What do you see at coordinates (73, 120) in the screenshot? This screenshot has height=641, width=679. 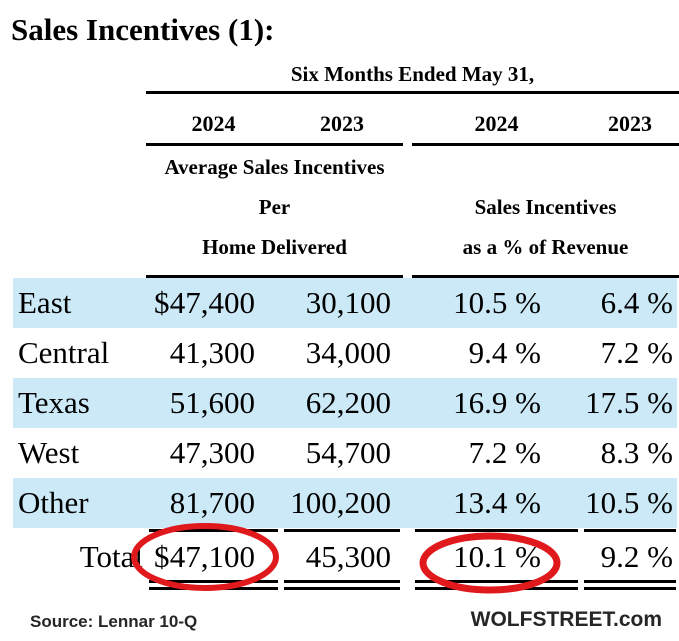 I see `year-header-spacer` at bounding box center [73, 120].